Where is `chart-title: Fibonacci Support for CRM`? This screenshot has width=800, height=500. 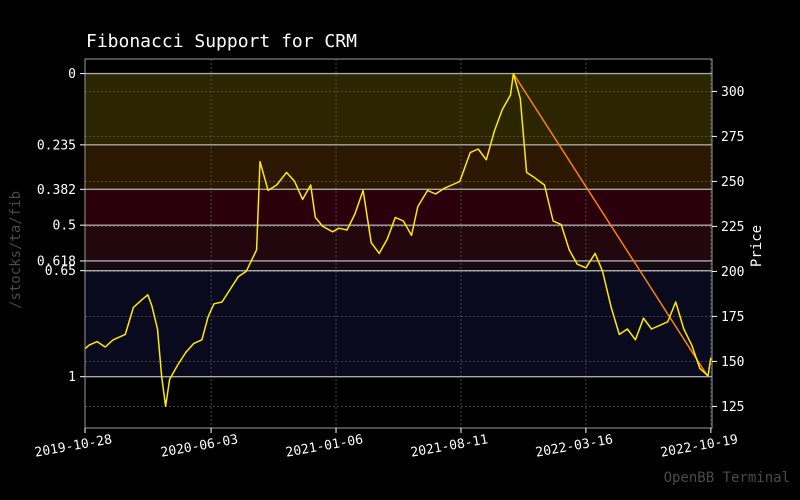 chart-title: Fibonacci Support for CRM is located at coordinates (221, 41).